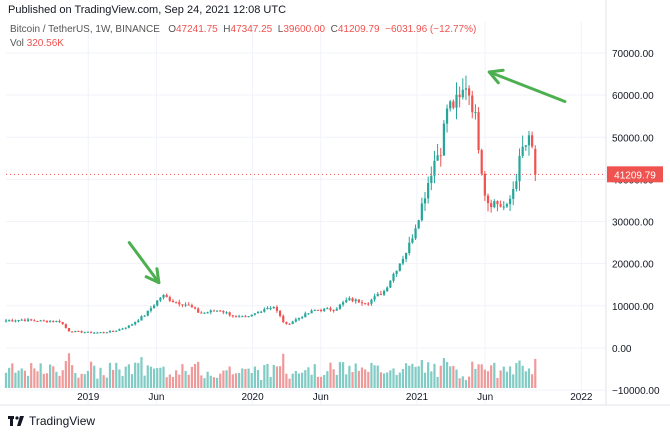 The height and width of the screenshot is (441, 670). Describe the element at coordinates (270, 370) in the screenshot. I see `volume-bars` at that location.